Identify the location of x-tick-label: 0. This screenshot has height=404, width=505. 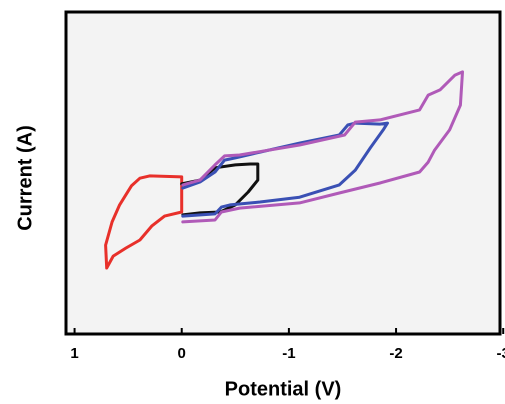
(182, 353).